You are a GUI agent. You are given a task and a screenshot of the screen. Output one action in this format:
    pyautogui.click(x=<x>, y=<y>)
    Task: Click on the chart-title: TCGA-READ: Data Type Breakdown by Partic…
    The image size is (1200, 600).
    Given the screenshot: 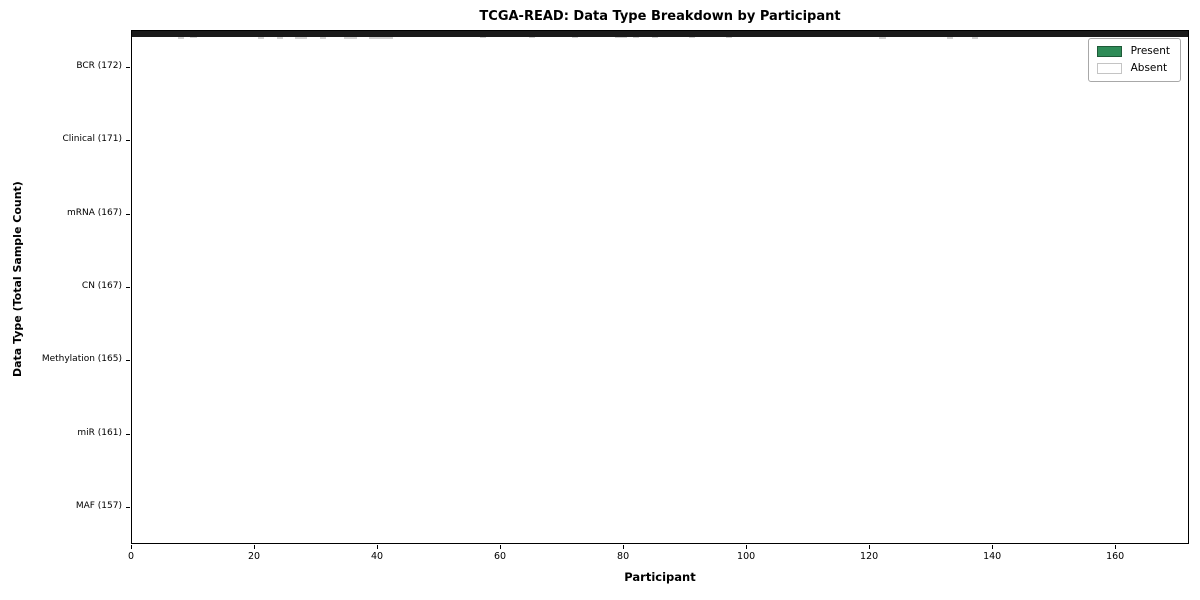 What is the action you would take?
    pyautogui.click(x=660, y=16)
    